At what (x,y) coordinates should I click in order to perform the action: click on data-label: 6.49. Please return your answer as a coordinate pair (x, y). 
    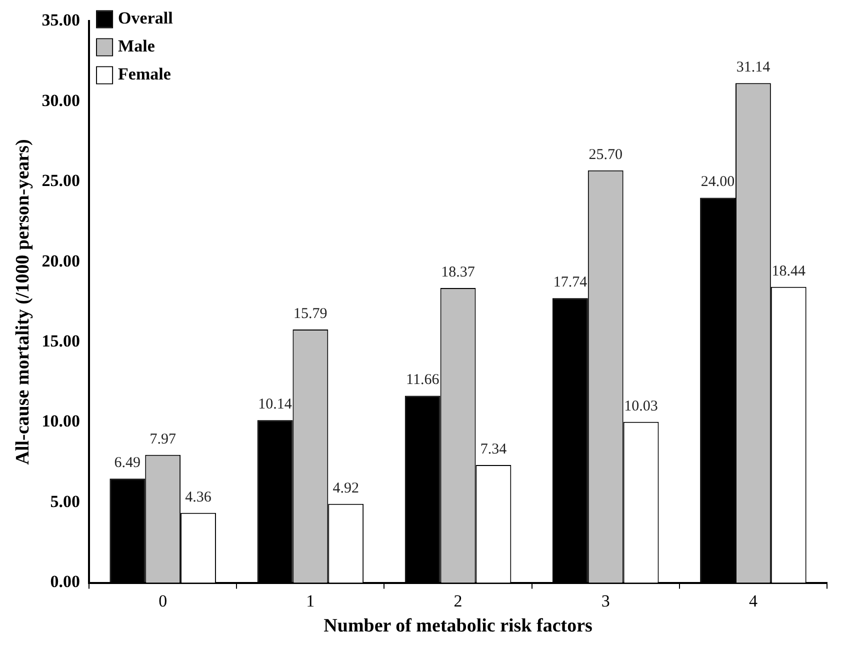
    Looking at the image, I should click on (127, 463).